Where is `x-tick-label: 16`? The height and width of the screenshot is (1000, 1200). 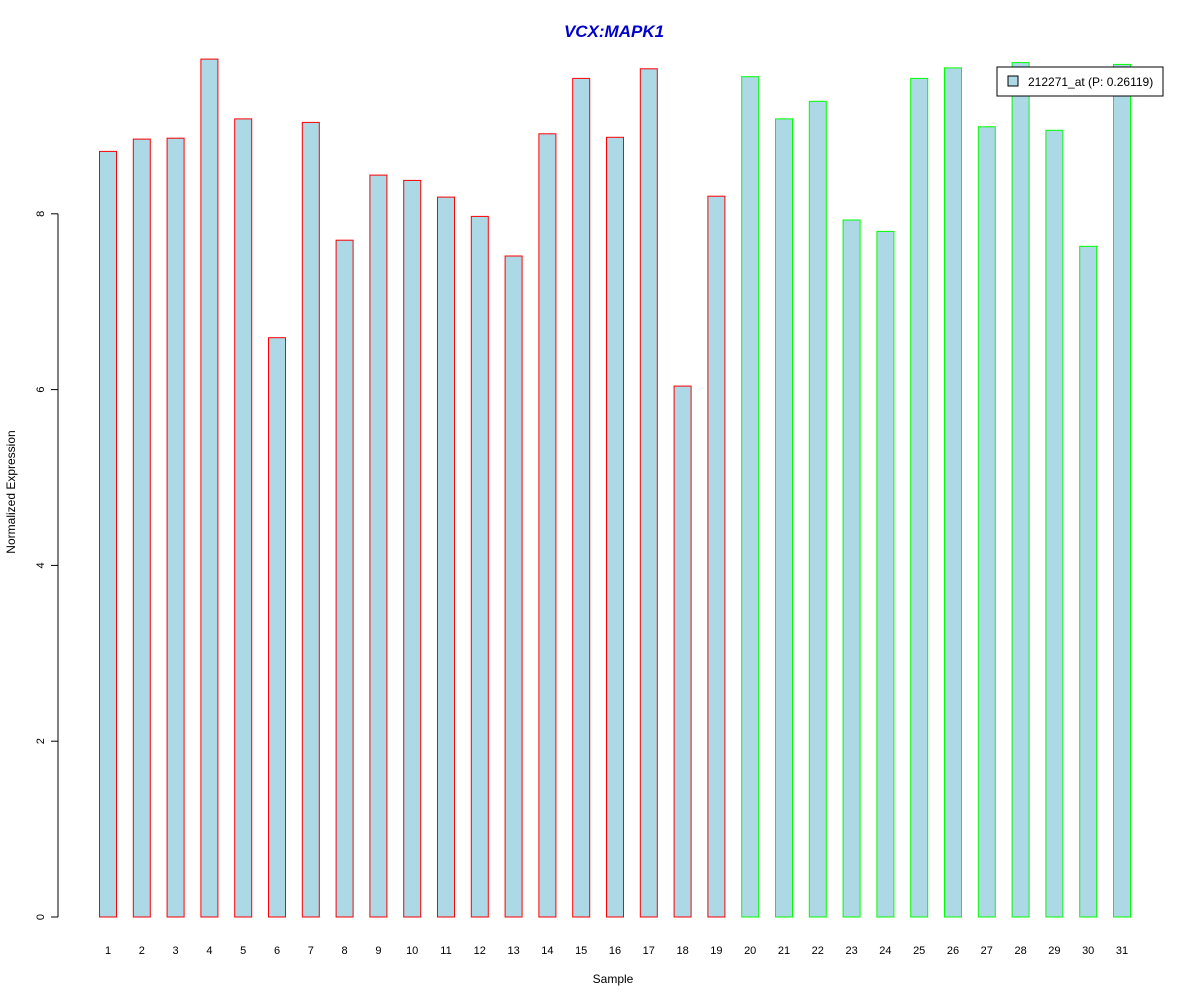
x-tick-label: 16 is located at coordinates (615, 951).